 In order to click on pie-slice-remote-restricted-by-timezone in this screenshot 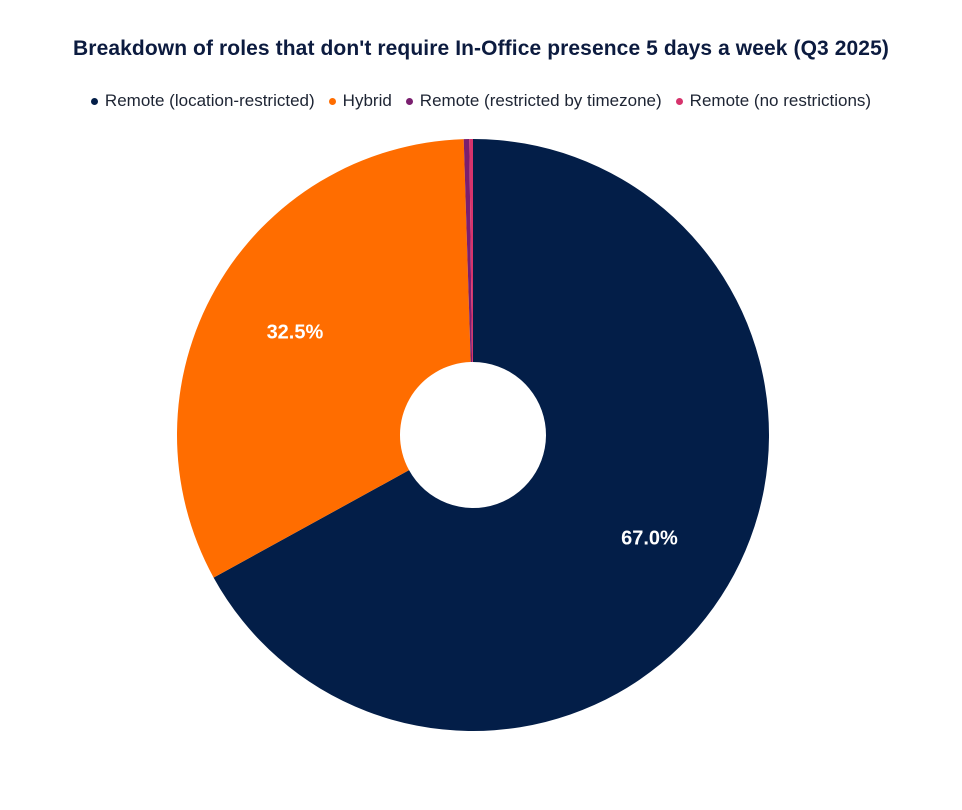, I will do `click(468, 251)`.